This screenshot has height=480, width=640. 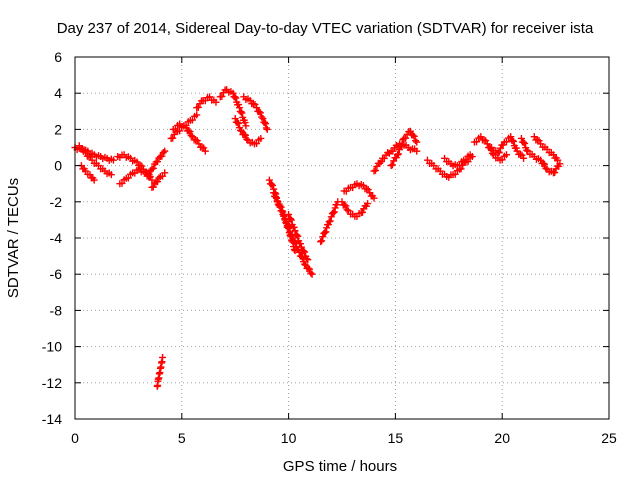 What do you see at coordinates (449, 167) in the screenshot?
I see `series-sat-w` at bounding box center [449, 167].